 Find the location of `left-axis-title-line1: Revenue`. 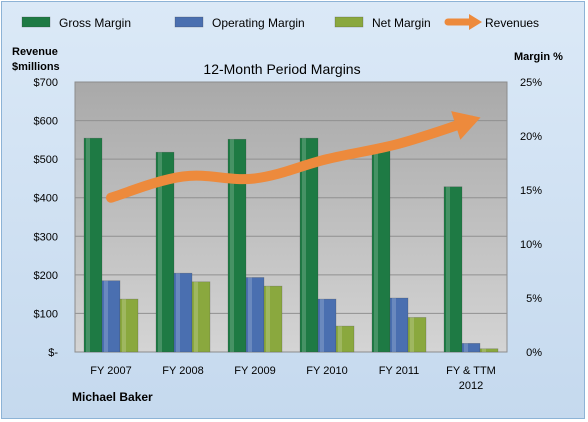

left-axis-title-line1: Revenue is located at coordinates (35, 52).